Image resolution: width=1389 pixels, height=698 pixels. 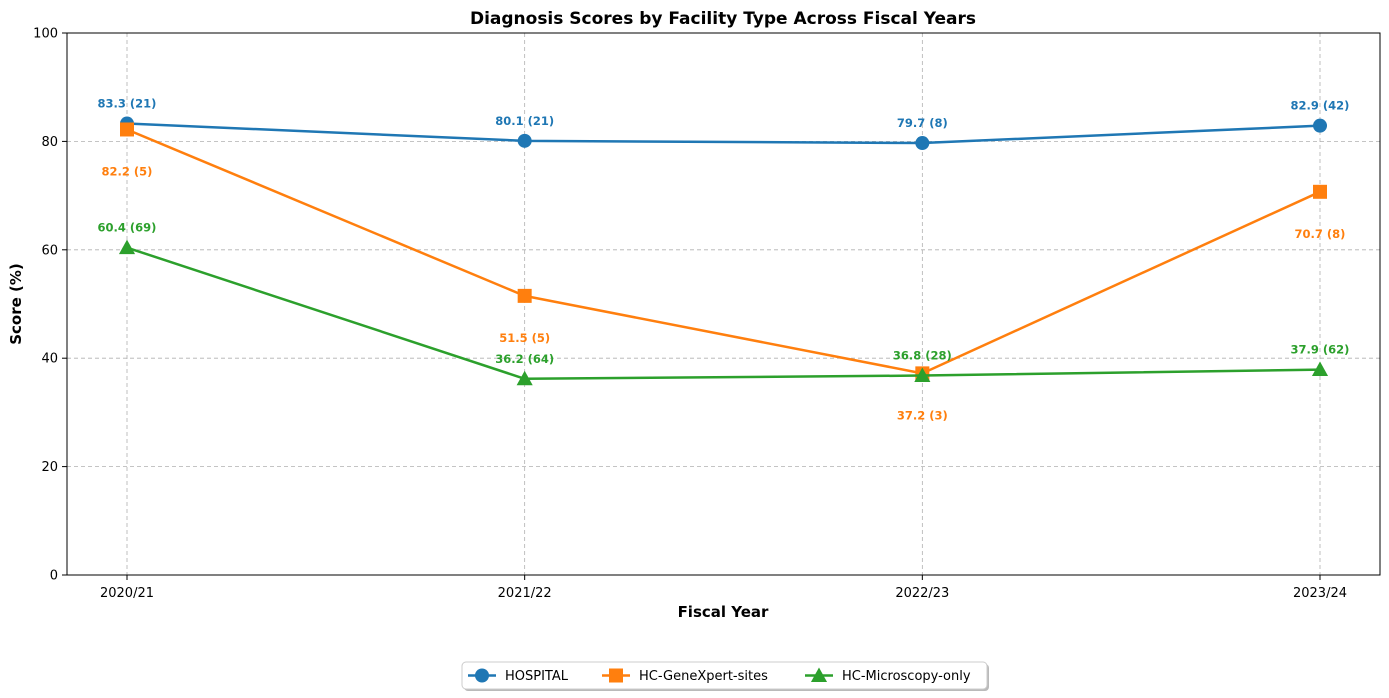 What do you see at coordinates (45, 34) in the screenshot?
I see `y-tick-label: 100` at bounding box center [45, 34].